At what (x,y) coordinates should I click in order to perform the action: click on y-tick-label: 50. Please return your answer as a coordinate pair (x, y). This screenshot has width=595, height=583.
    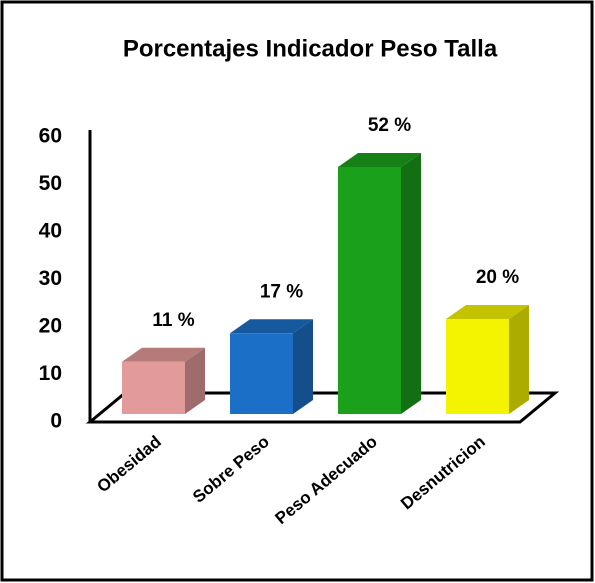
    Looking at the image, I should click on (50, 183).